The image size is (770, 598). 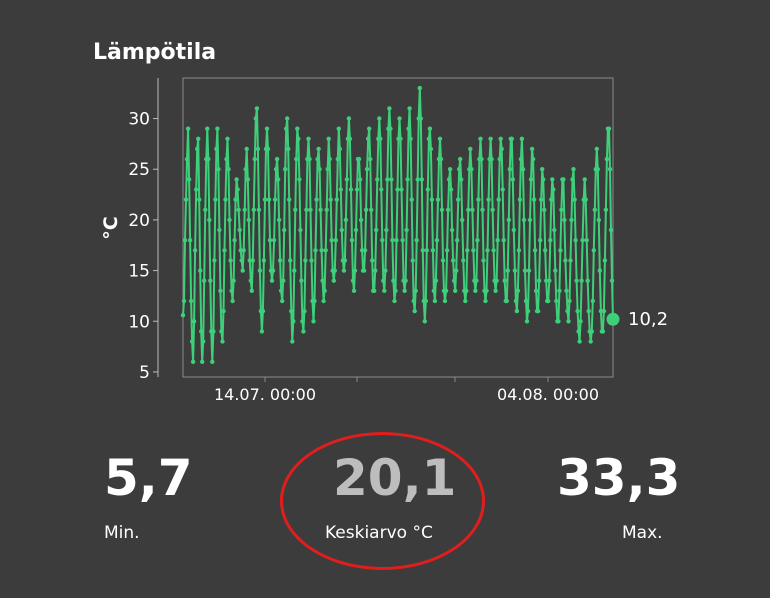 What do you see at coordinates (139, 322) in the screenshot?
I see `y-tick-label: 10` at bounding box center [139, 322].